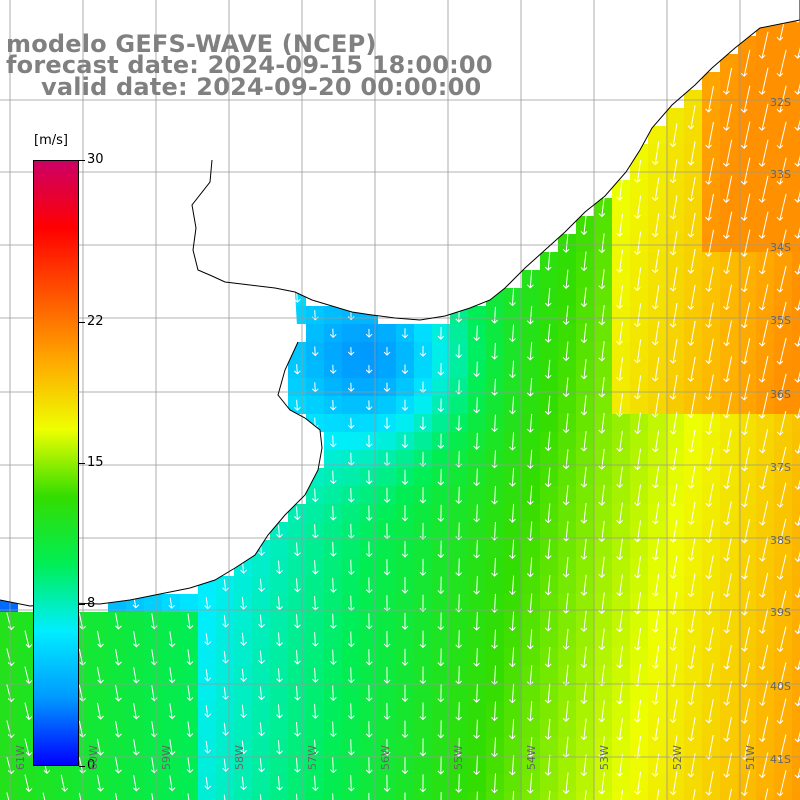 The height and width of the screenshot is (800, 800). What do you see at coordinates (780, 394) in the screenshot?
I see `latitude-label: 36S` at bounding box center [780, 394].